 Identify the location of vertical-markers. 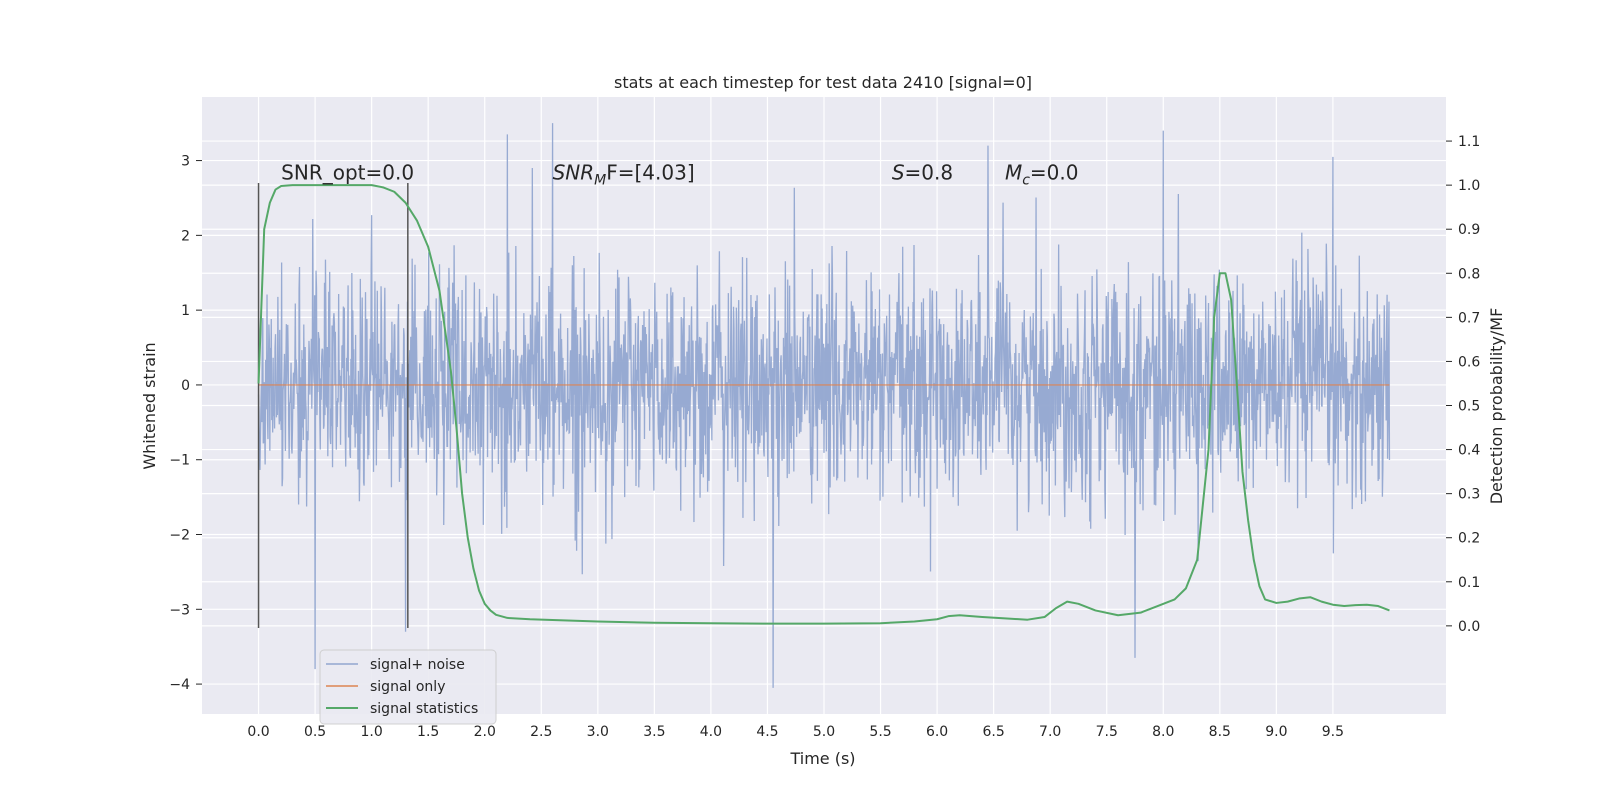
(333, 405).